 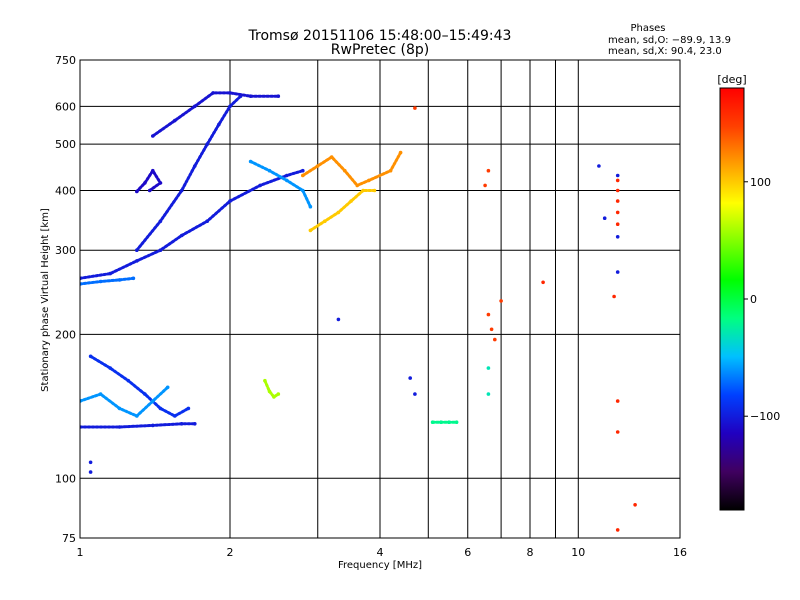 I want to click on x-tick-label: 6, so click(x=467, y=552).